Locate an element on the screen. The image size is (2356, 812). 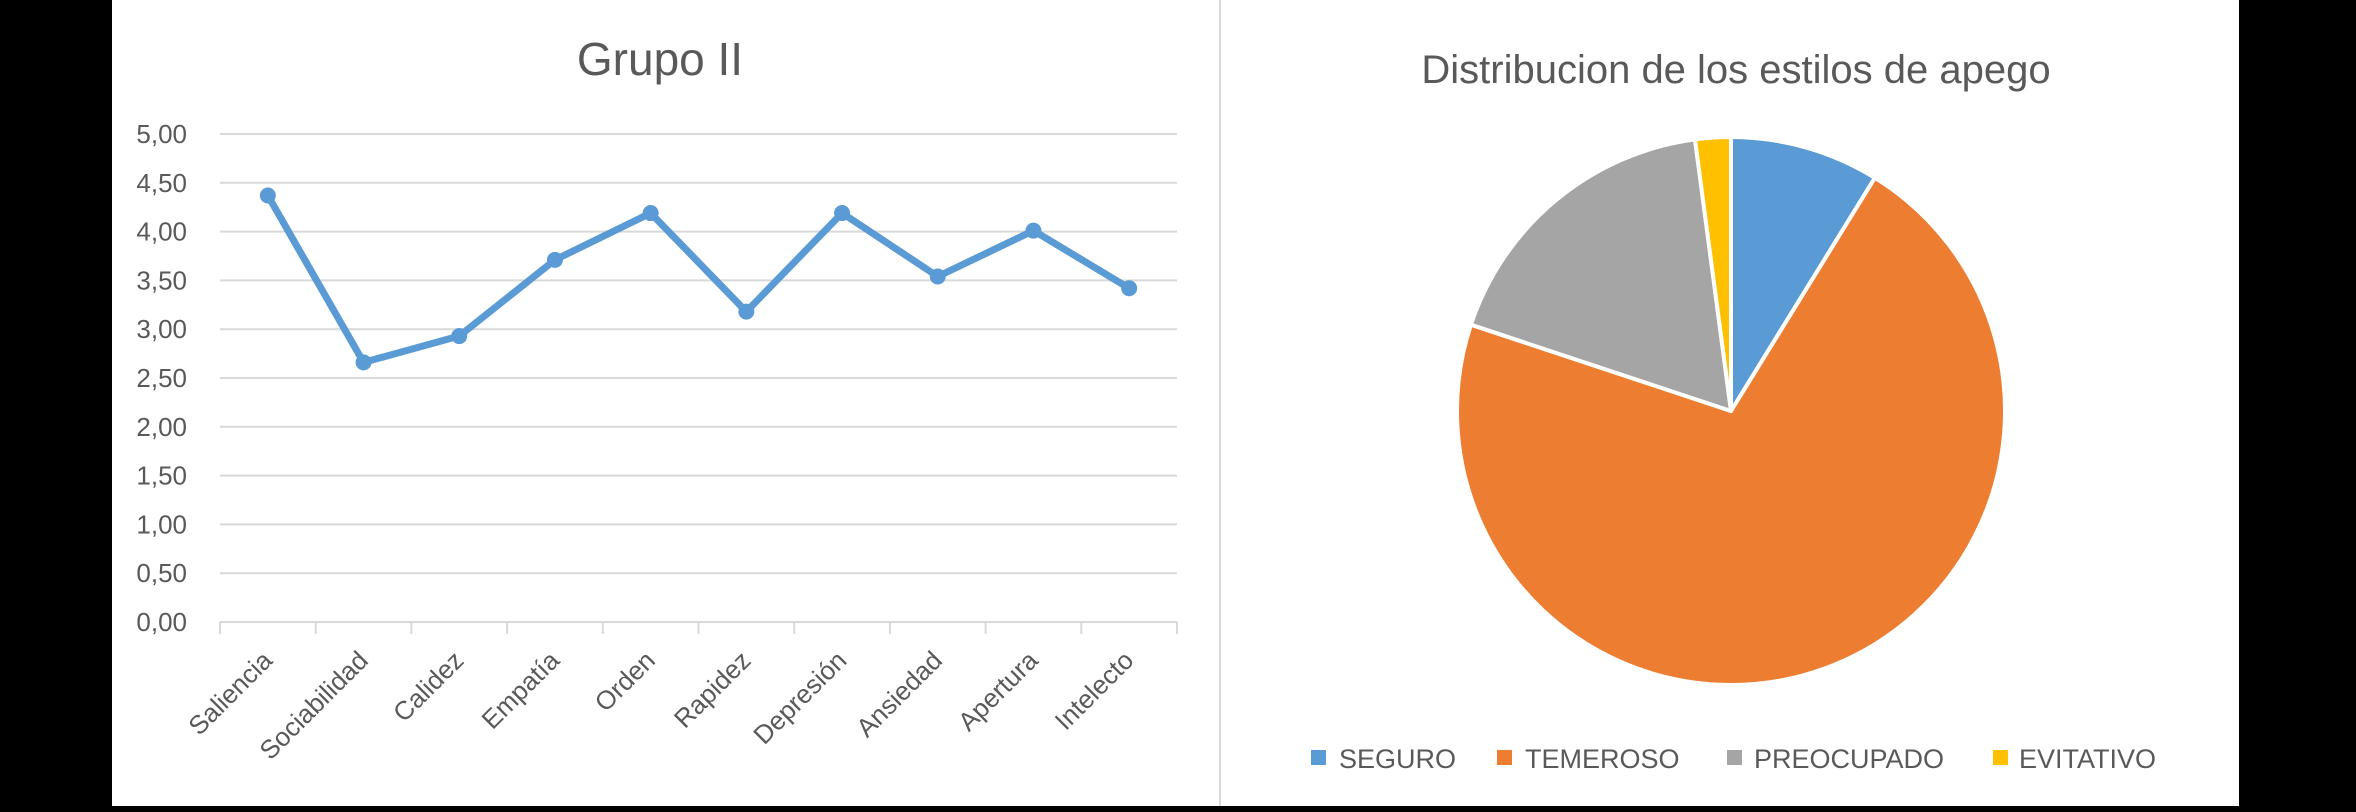
x-tick-label: Calidez is located at coordinates (428, 686).